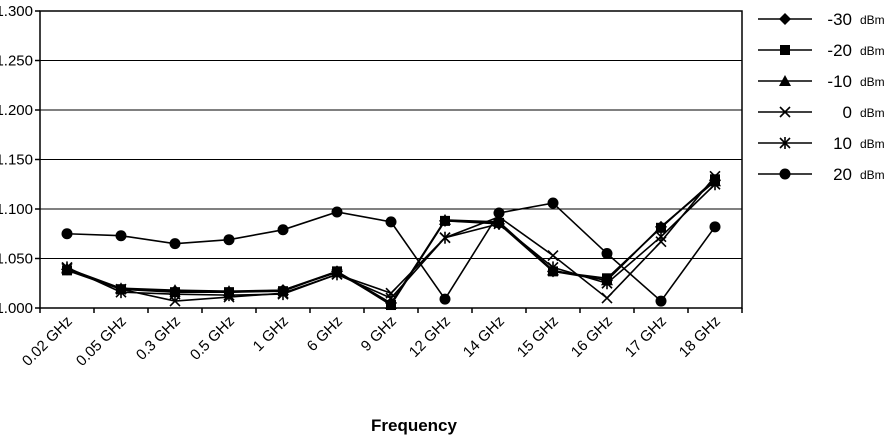 This screenshot has width=894, height=441. What do you see at coordinates (16, 11) in the screenshot?
I see `y-tick-label: 1.300` at bounding box center [16, 11].